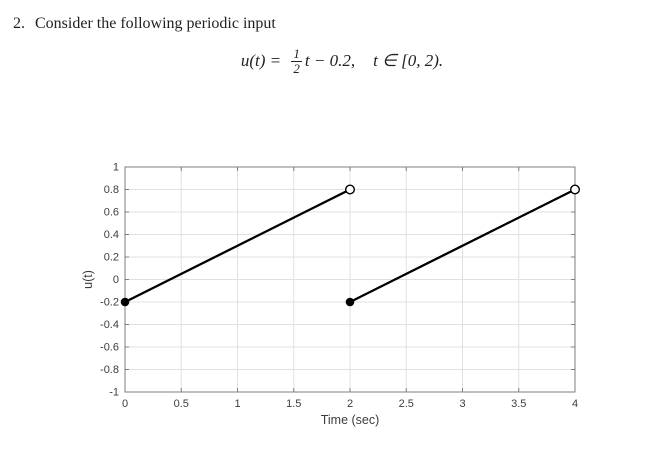 The image size is (658, 449). Describe the element at coordinates (88, 279) in the screenshot. I see `y-axis-label: u(t)` at that location.